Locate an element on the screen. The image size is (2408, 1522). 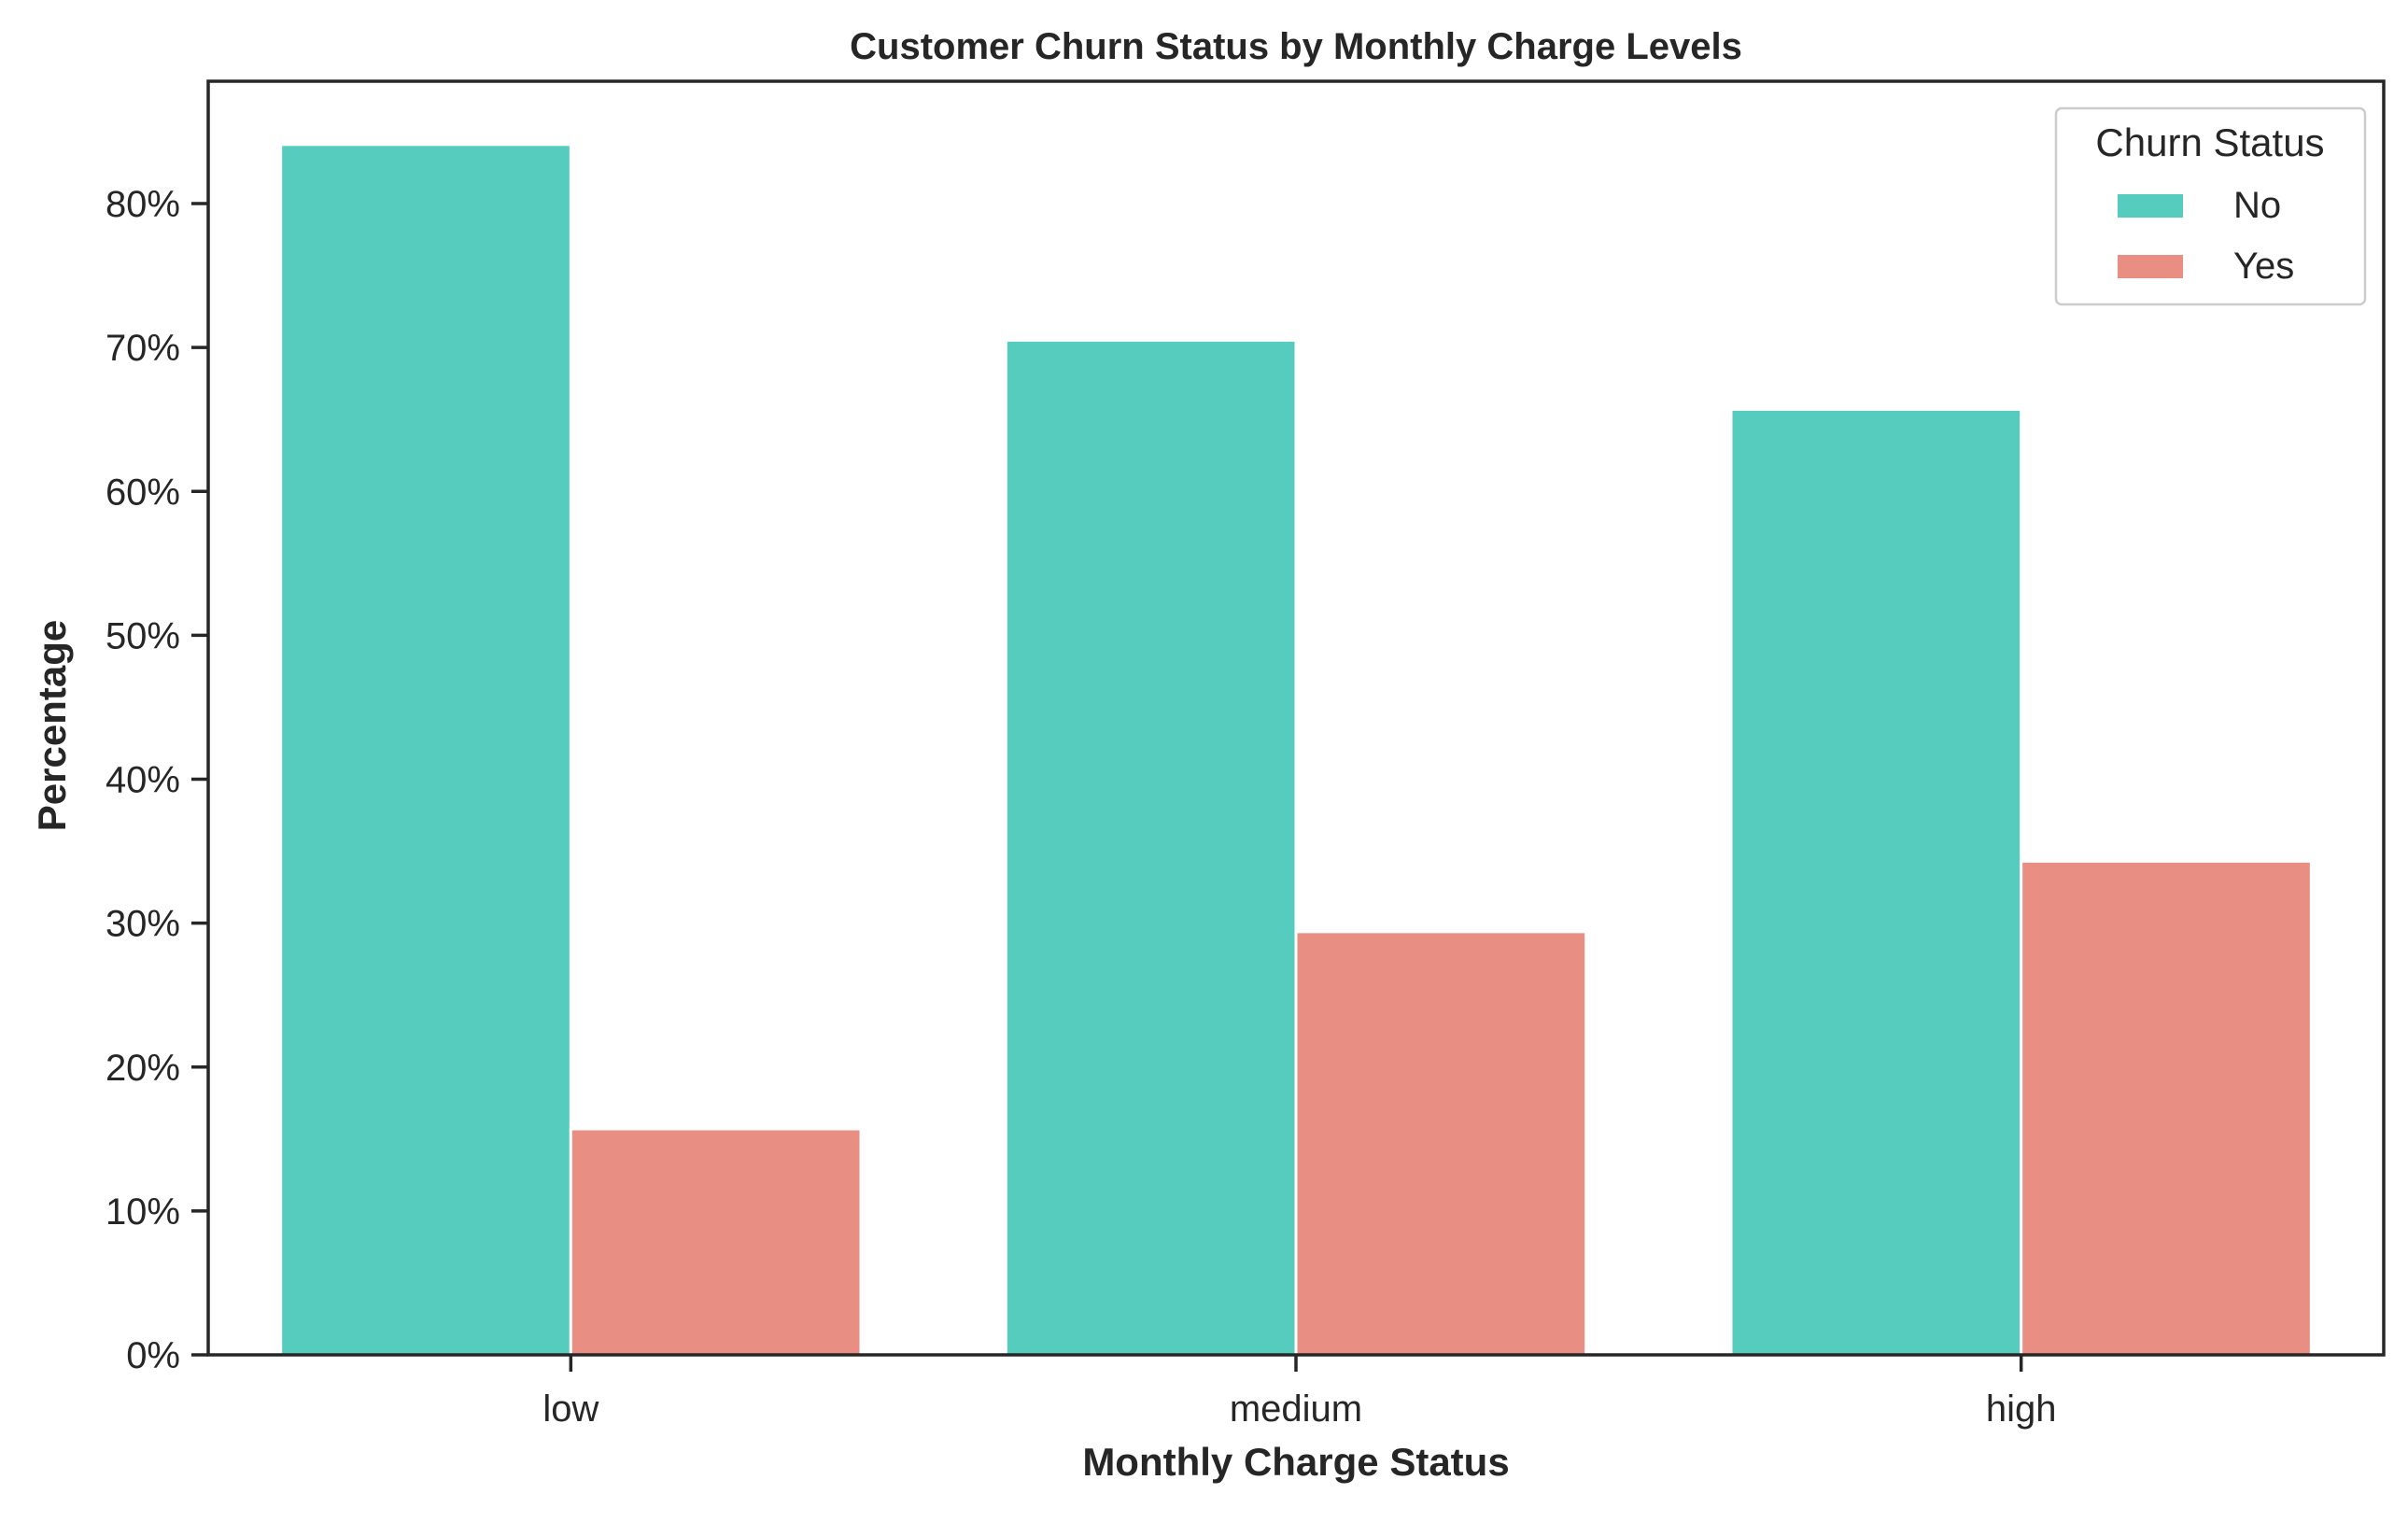
y-tick-label: 30% is located at coordinates (143, 924).